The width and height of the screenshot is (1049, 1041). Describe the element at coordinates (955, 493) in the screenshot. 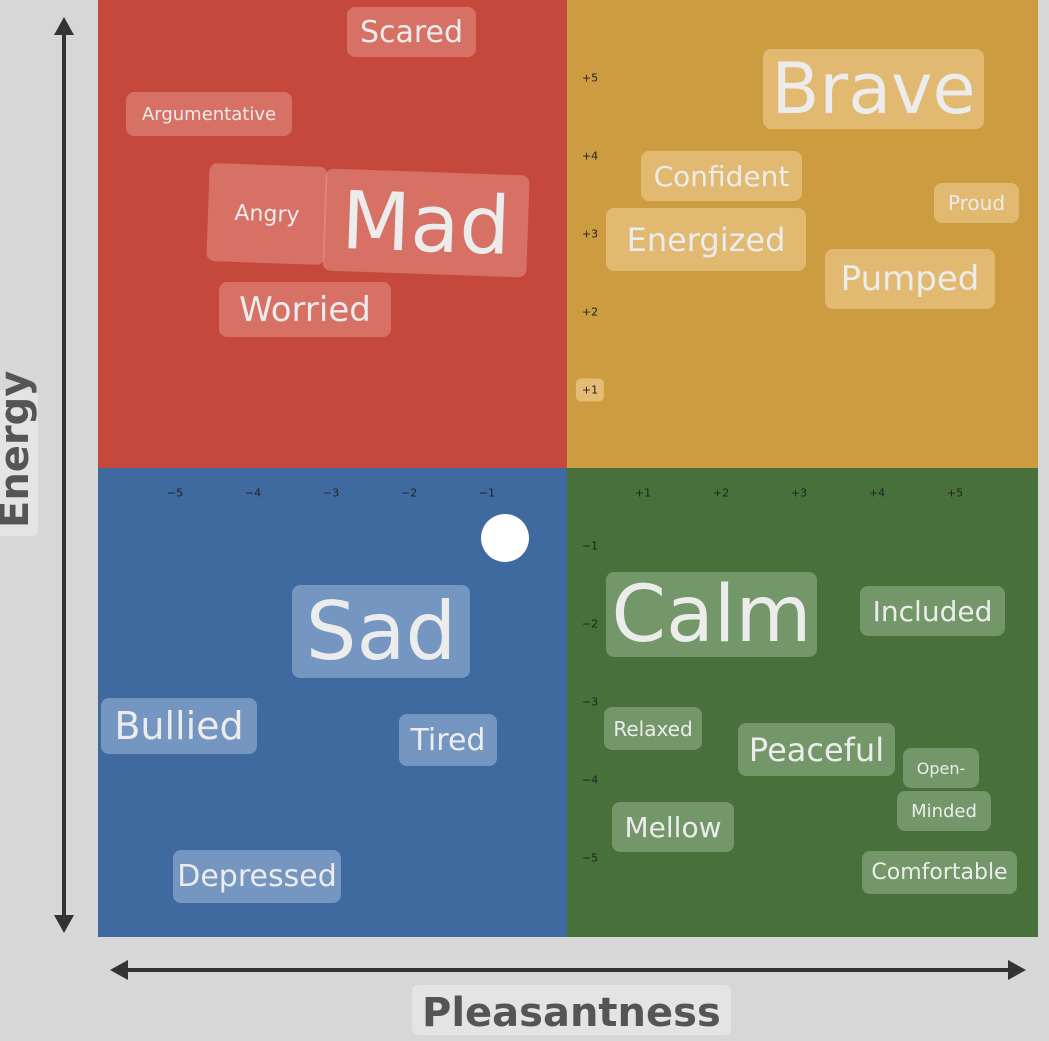

I see `x-tick-label: +5` at that location.